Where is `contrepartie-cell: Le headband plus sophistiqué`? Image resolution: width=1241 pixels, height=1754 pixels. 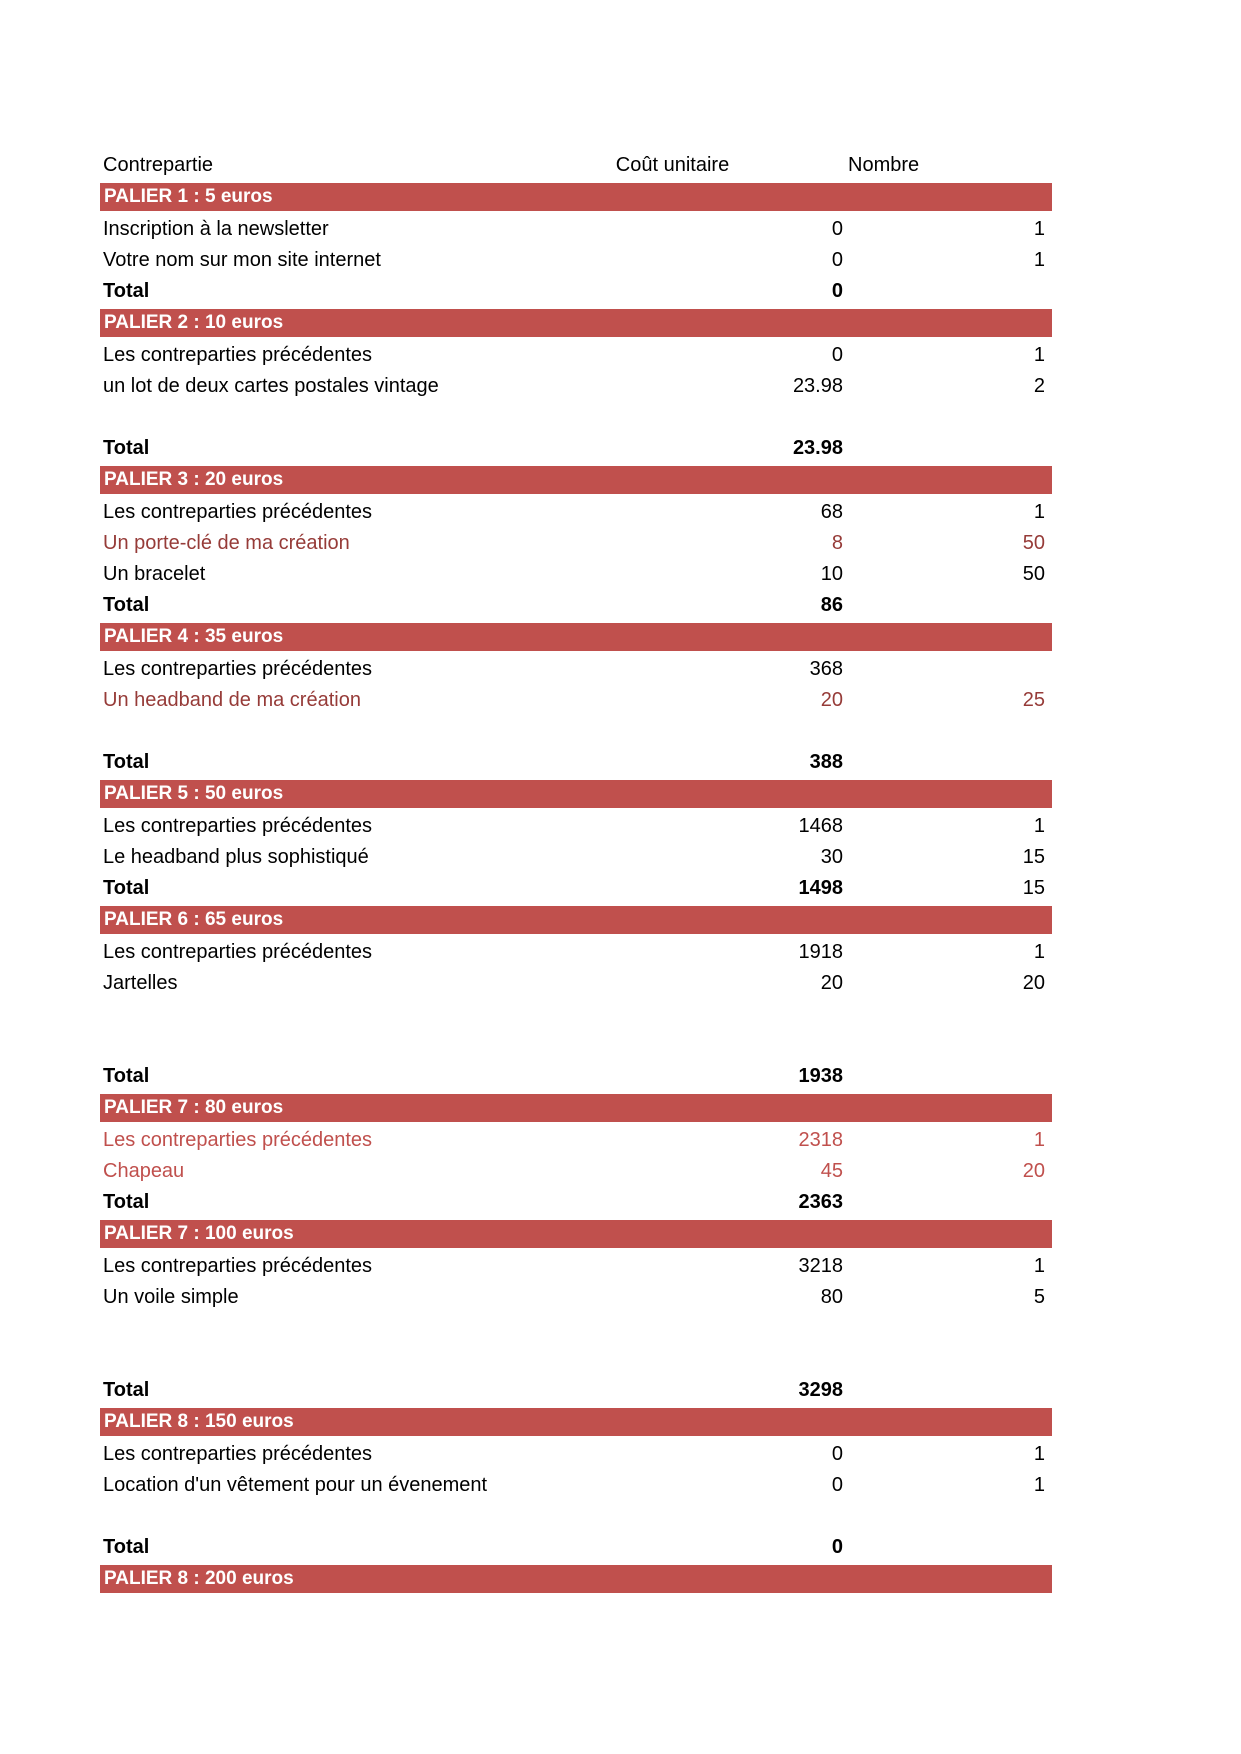
contrepartie-cell: Le headband plus sophistiqué is located at coordinates (236, 857).